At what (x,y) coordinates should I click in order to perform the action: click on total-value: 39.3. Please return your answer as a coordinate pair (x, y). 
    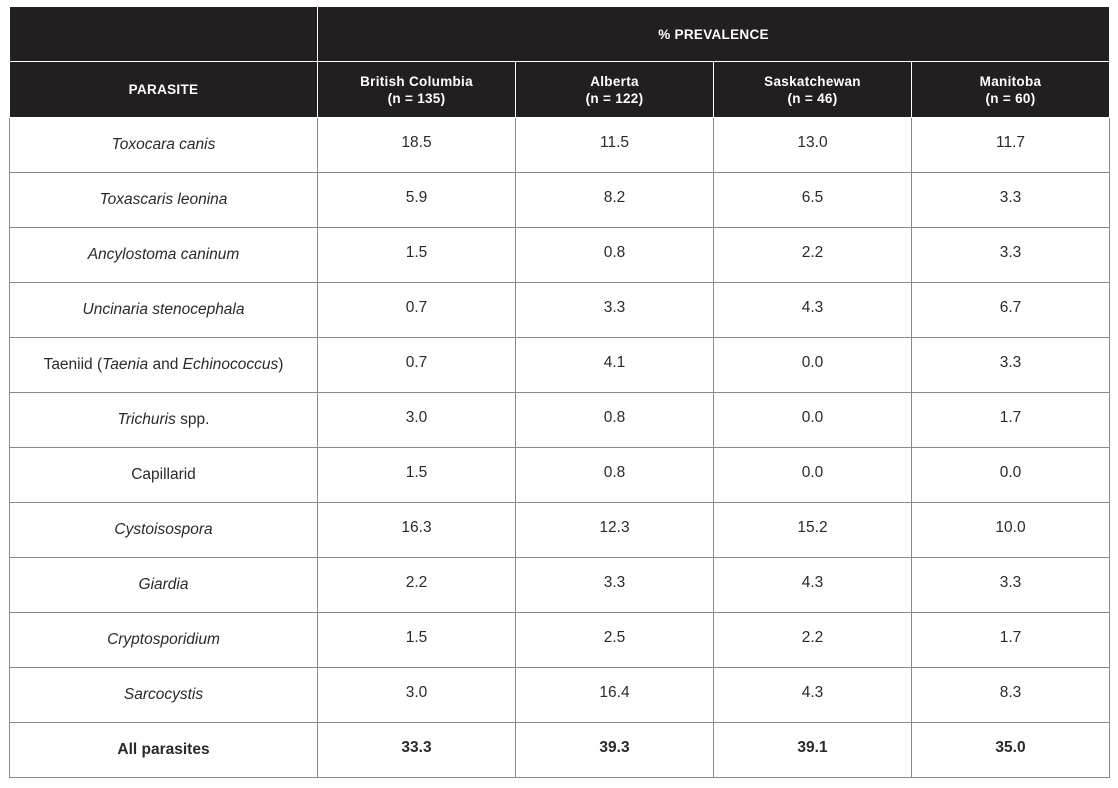
    Looking at the image, I should click on (614, 750).